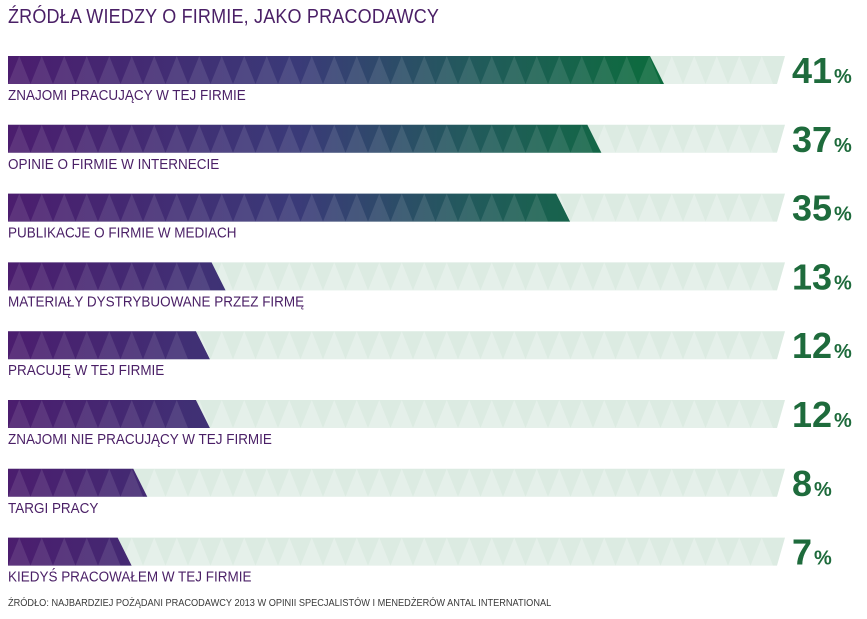 The height and width of the screenshot is (619, 867). What do you see at coordinates (156, 302) in the screenshot?
I see `bar-label: MATERIAŁY DYSTRYBUOWANE PRZEZ FIRMĘ` at bounding box center [156, 302].